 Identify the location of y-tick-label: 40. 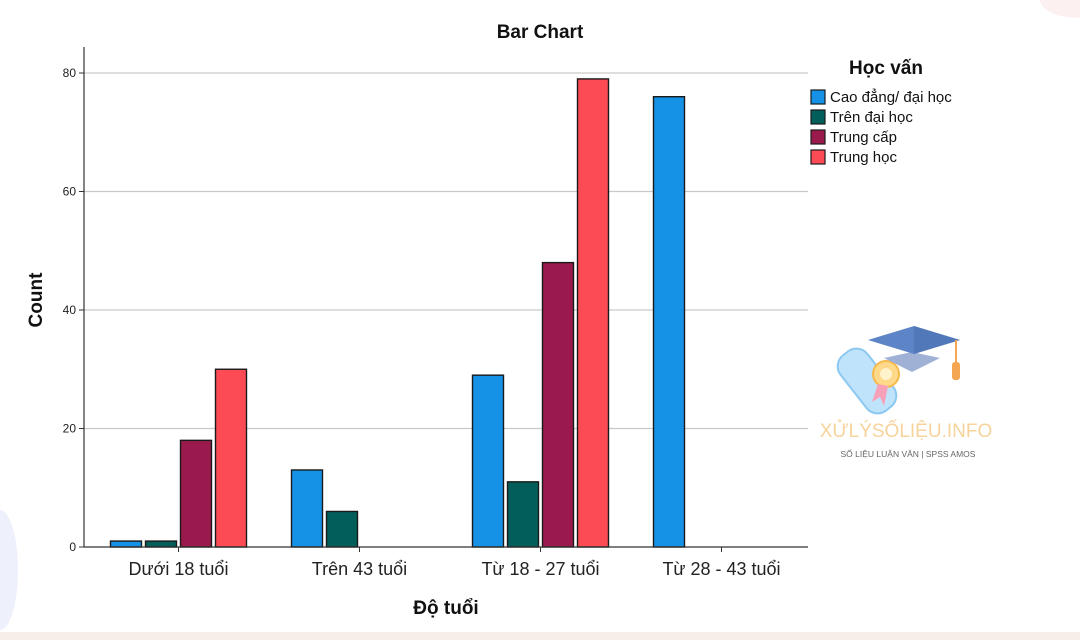
(70, 310).